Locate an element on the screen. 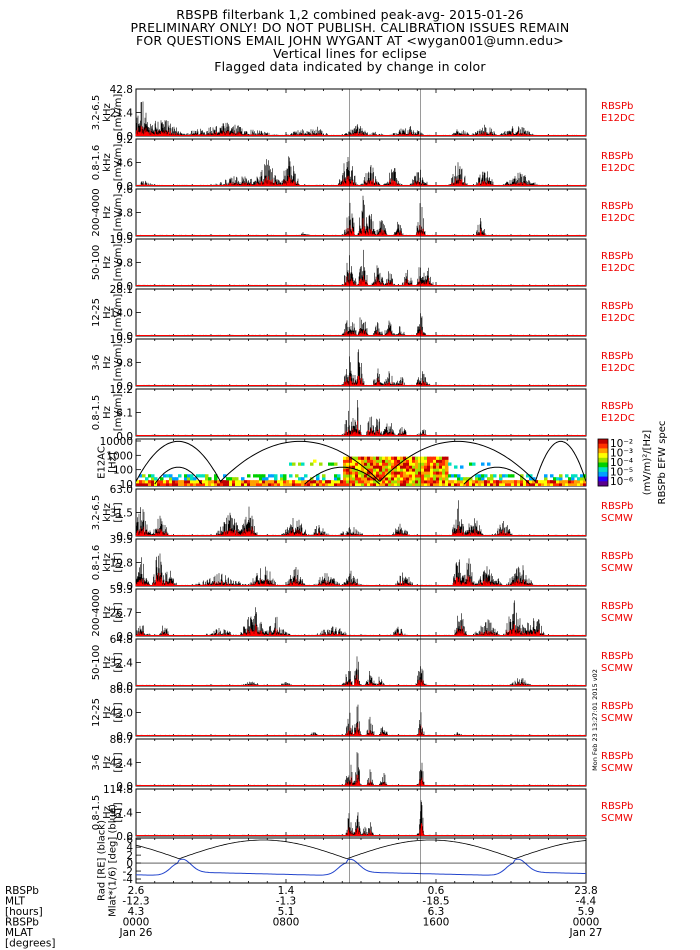 This screenshot has height=950, width=700. radius-line is located at coordinates (361, 849).